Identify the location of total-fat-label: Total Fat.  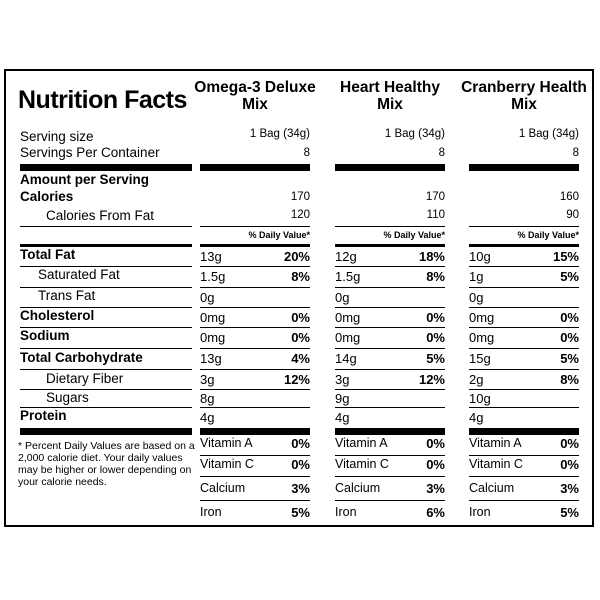
(48, 254).